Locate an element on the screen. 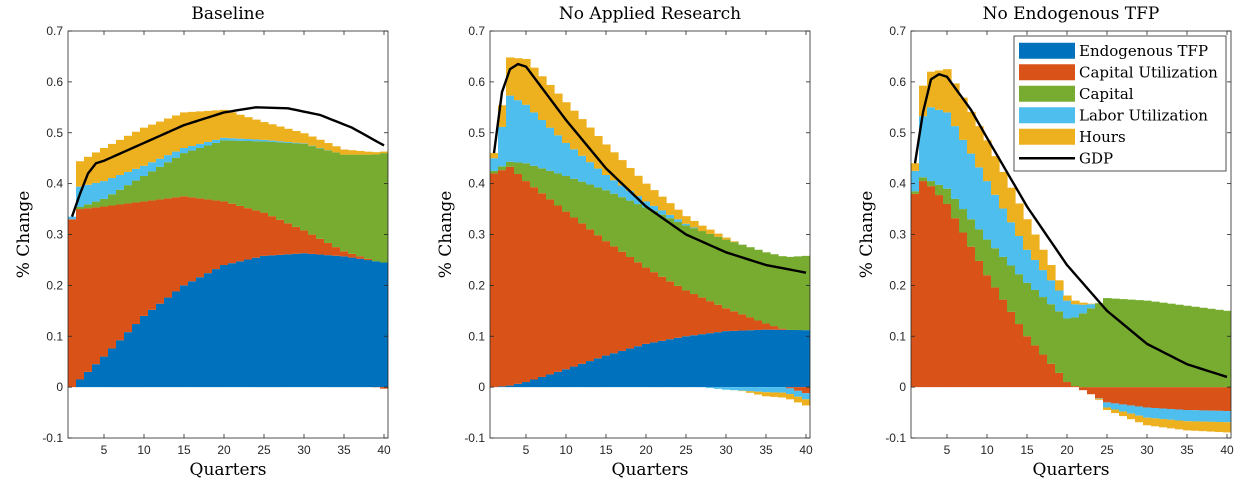 The image size is (1244, 484). bar-capital-utilization-q34 is located at coordinates (1179, 398).